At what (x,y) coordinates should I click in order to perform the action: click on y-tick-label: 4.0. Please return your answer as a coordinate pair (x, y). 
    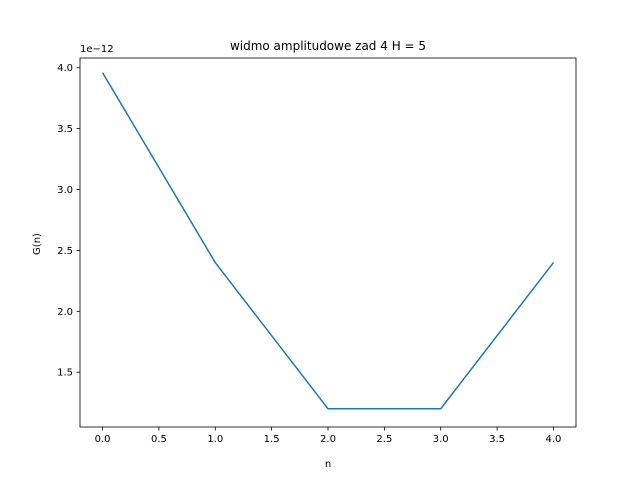
    Looking at the image, I should click on (65, 68).